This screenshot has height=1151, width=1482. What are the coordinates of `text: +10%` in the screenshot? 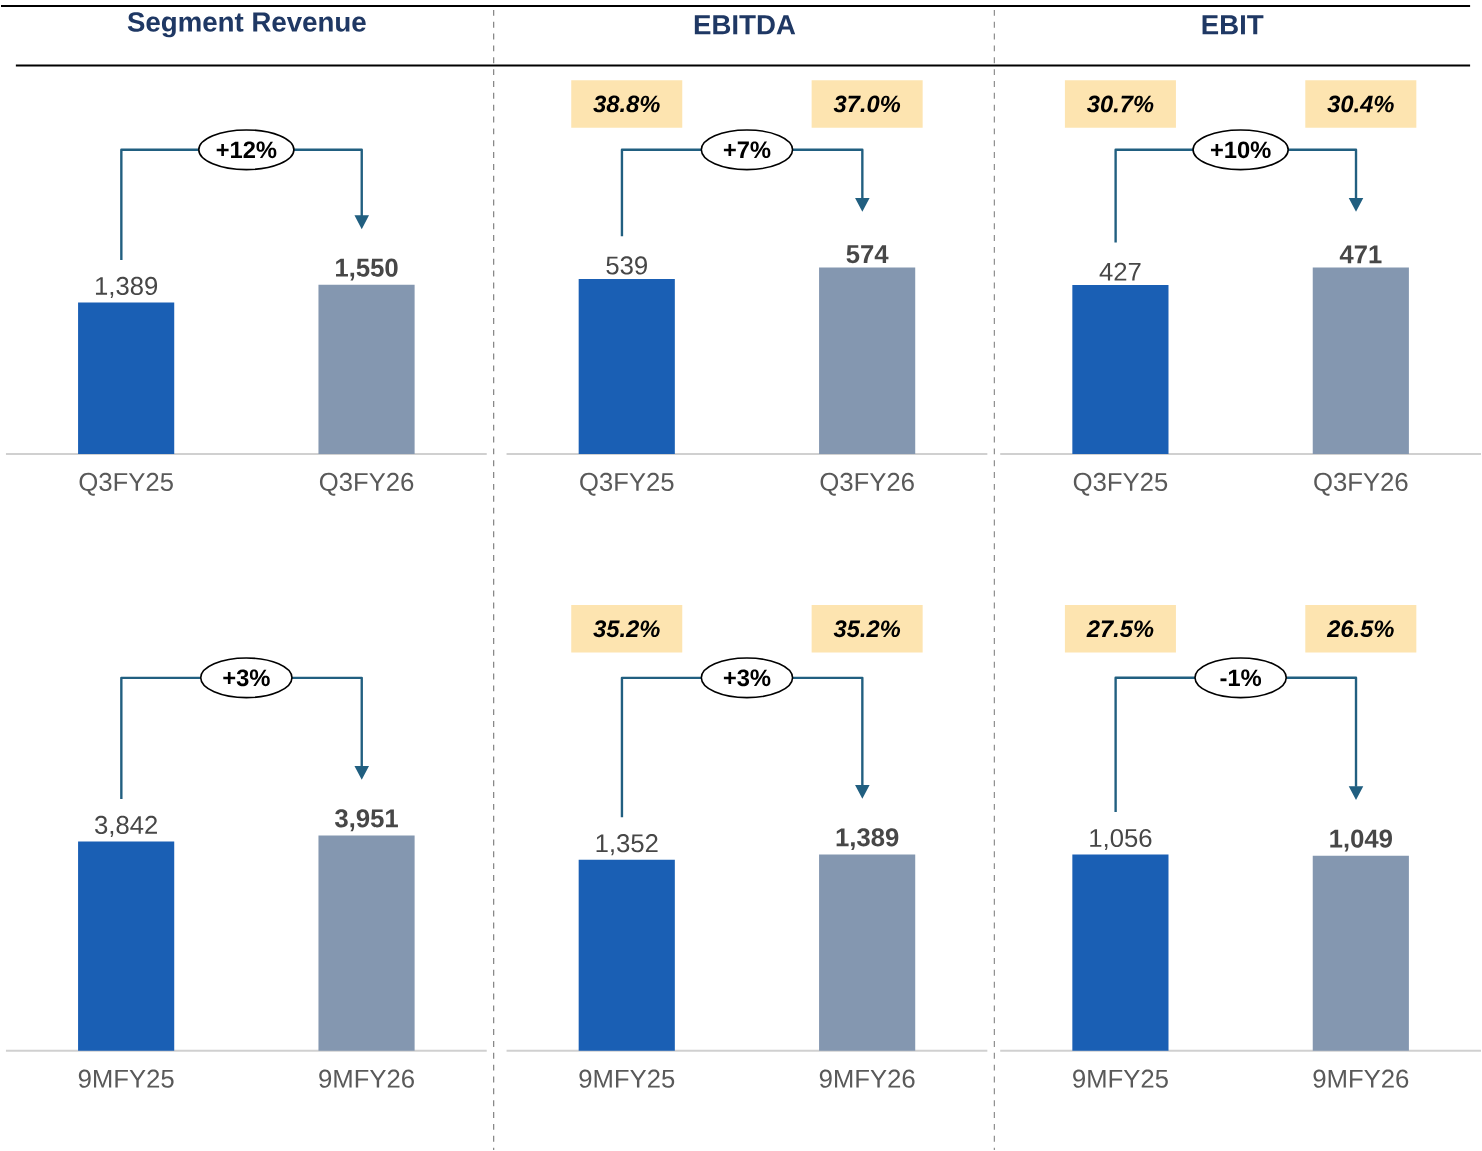 It's located at (1240, 150).